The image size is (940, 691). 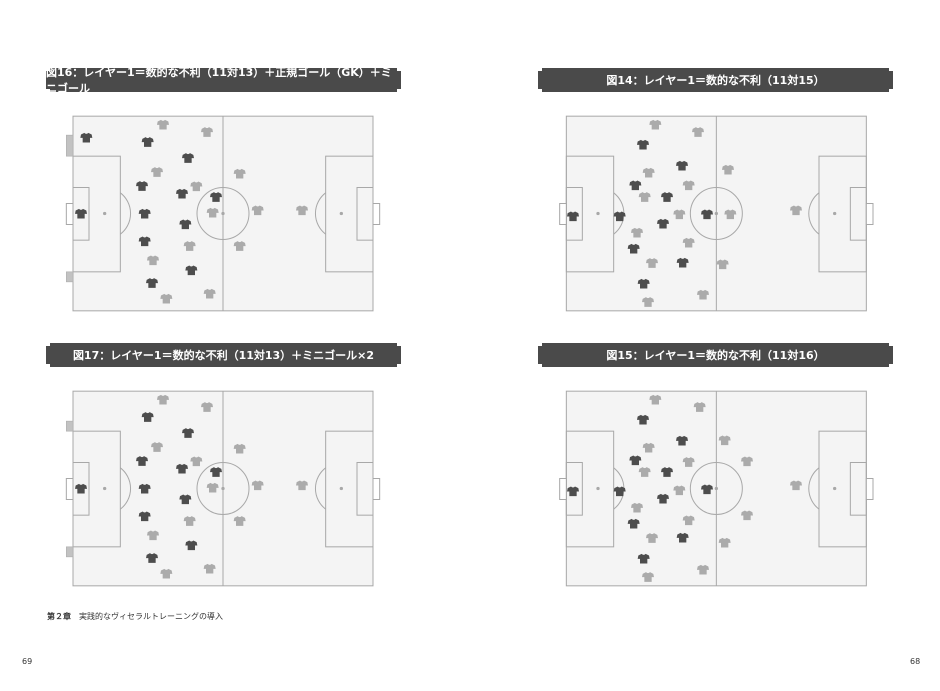 I want to click on figure-17-pitch-diagram, so click(x=223, y=488).